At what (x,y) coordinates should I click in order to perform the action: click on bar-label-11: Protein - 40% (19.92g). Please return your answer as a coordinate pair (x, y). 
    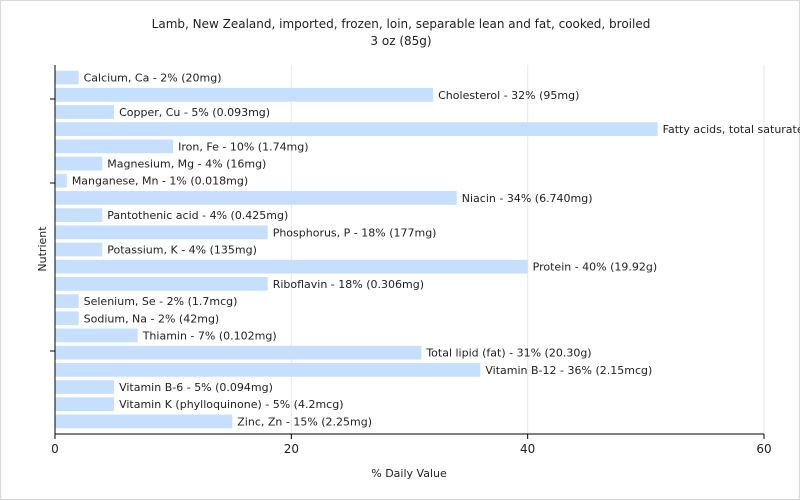
    Looking at the image, I should click on (595, 267).